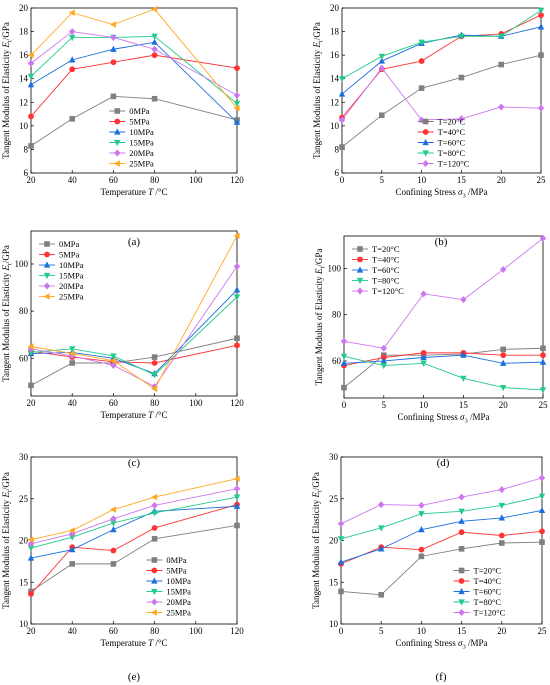  What do you see at coordinates (382, 180) in the screenshot?
I see `x-tick-label: 5` at bounding box center [382, 180].